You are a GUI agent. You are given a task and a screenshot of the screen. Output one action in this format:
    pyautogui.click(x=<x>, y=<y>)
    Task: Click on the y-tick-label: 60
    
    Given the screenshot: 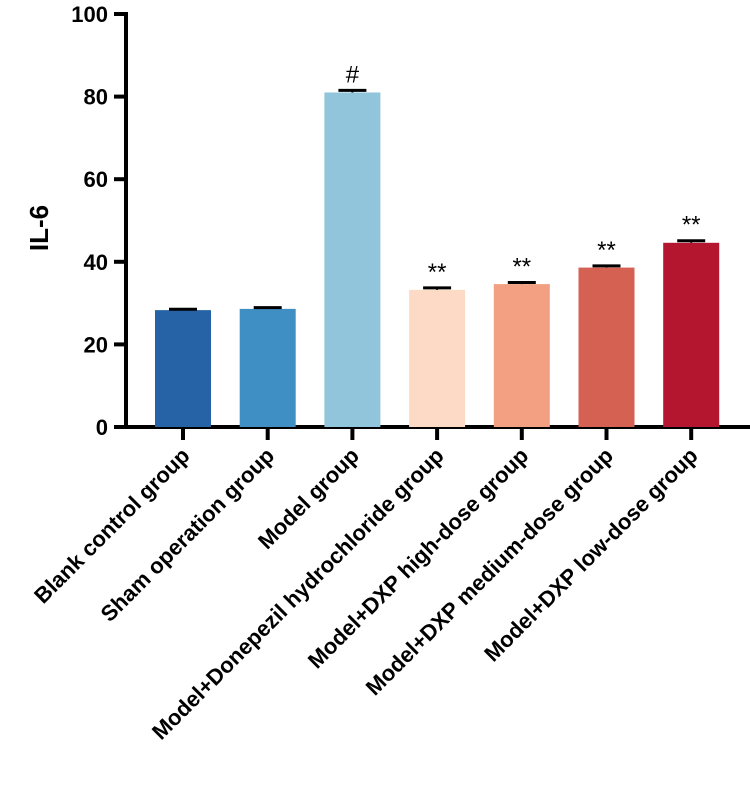 What is the action you would take?
    pyautogui.click(x=96, y=179)
    